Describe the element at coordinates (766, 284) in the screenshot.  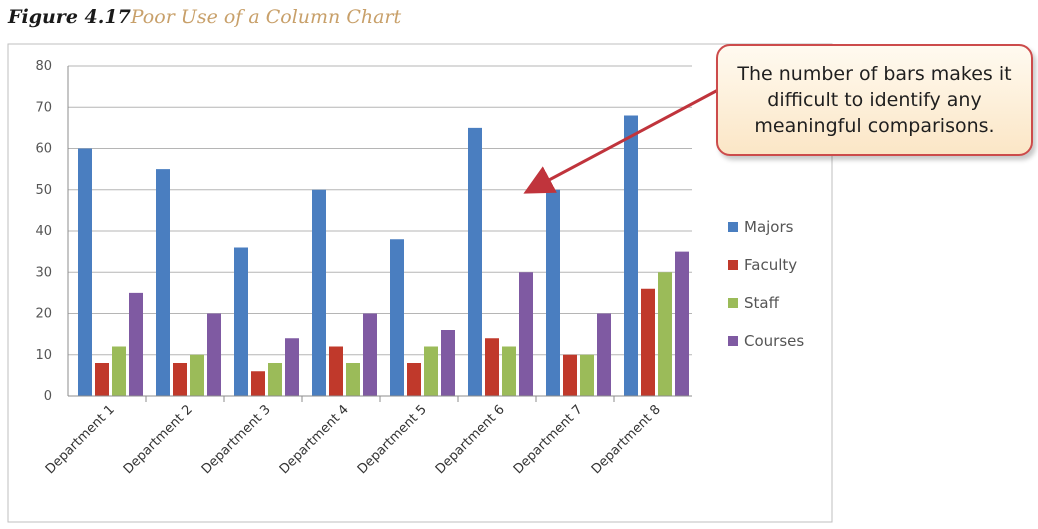
I see `legend: Majors Faculty Staff Courses` at that location.